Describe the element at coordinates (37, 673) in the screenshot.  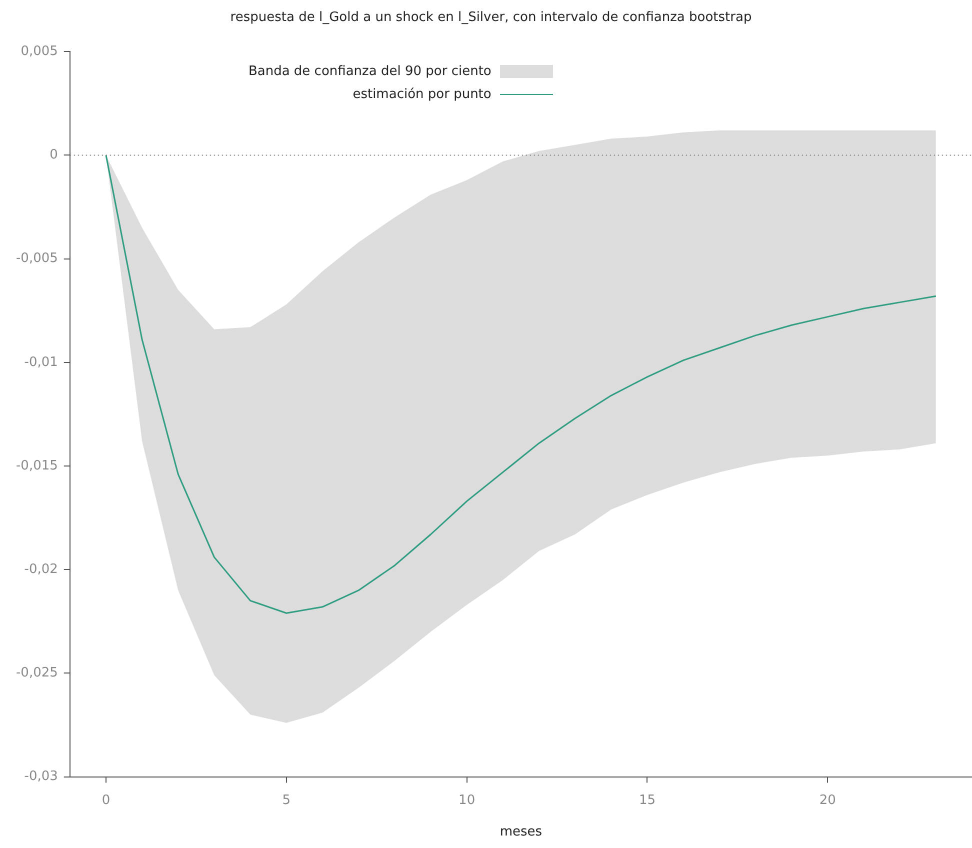
I see `y-tick-label: -0,025` at that location.